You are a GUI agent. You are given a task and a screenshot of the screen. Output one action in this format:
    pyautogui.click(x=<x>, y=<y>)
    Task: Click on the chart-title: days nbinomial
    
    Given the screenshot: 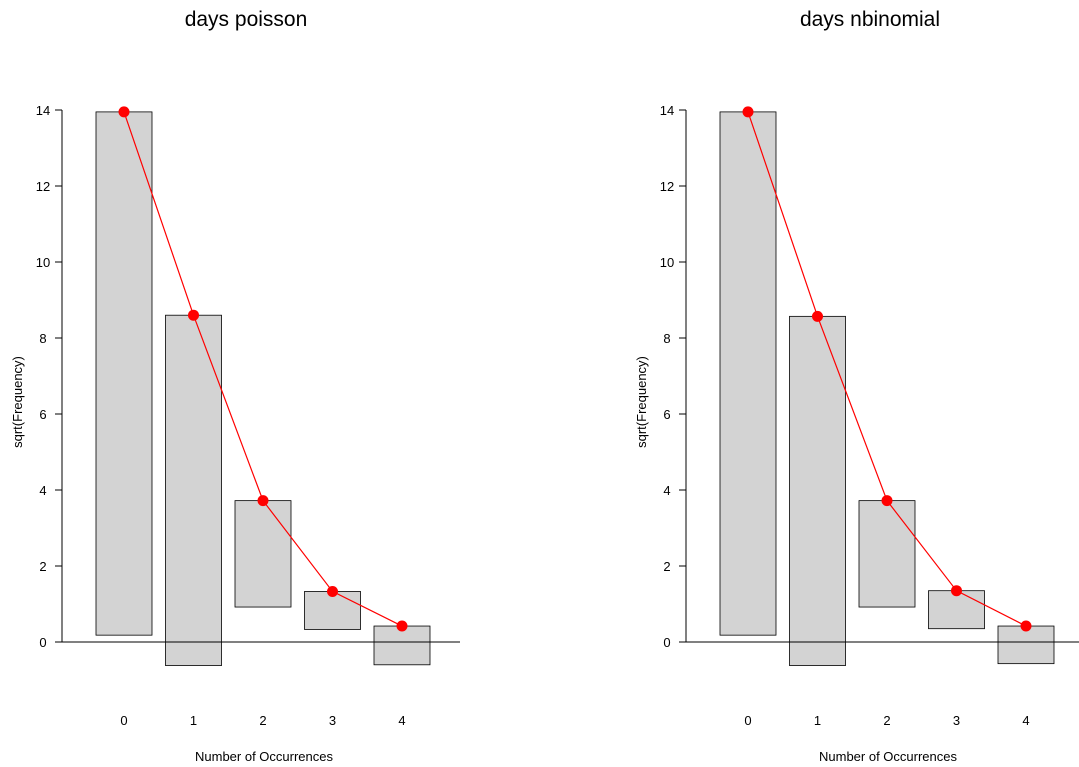 What is the action you would take?
    pyautogui.click(x=870, y=19)
    